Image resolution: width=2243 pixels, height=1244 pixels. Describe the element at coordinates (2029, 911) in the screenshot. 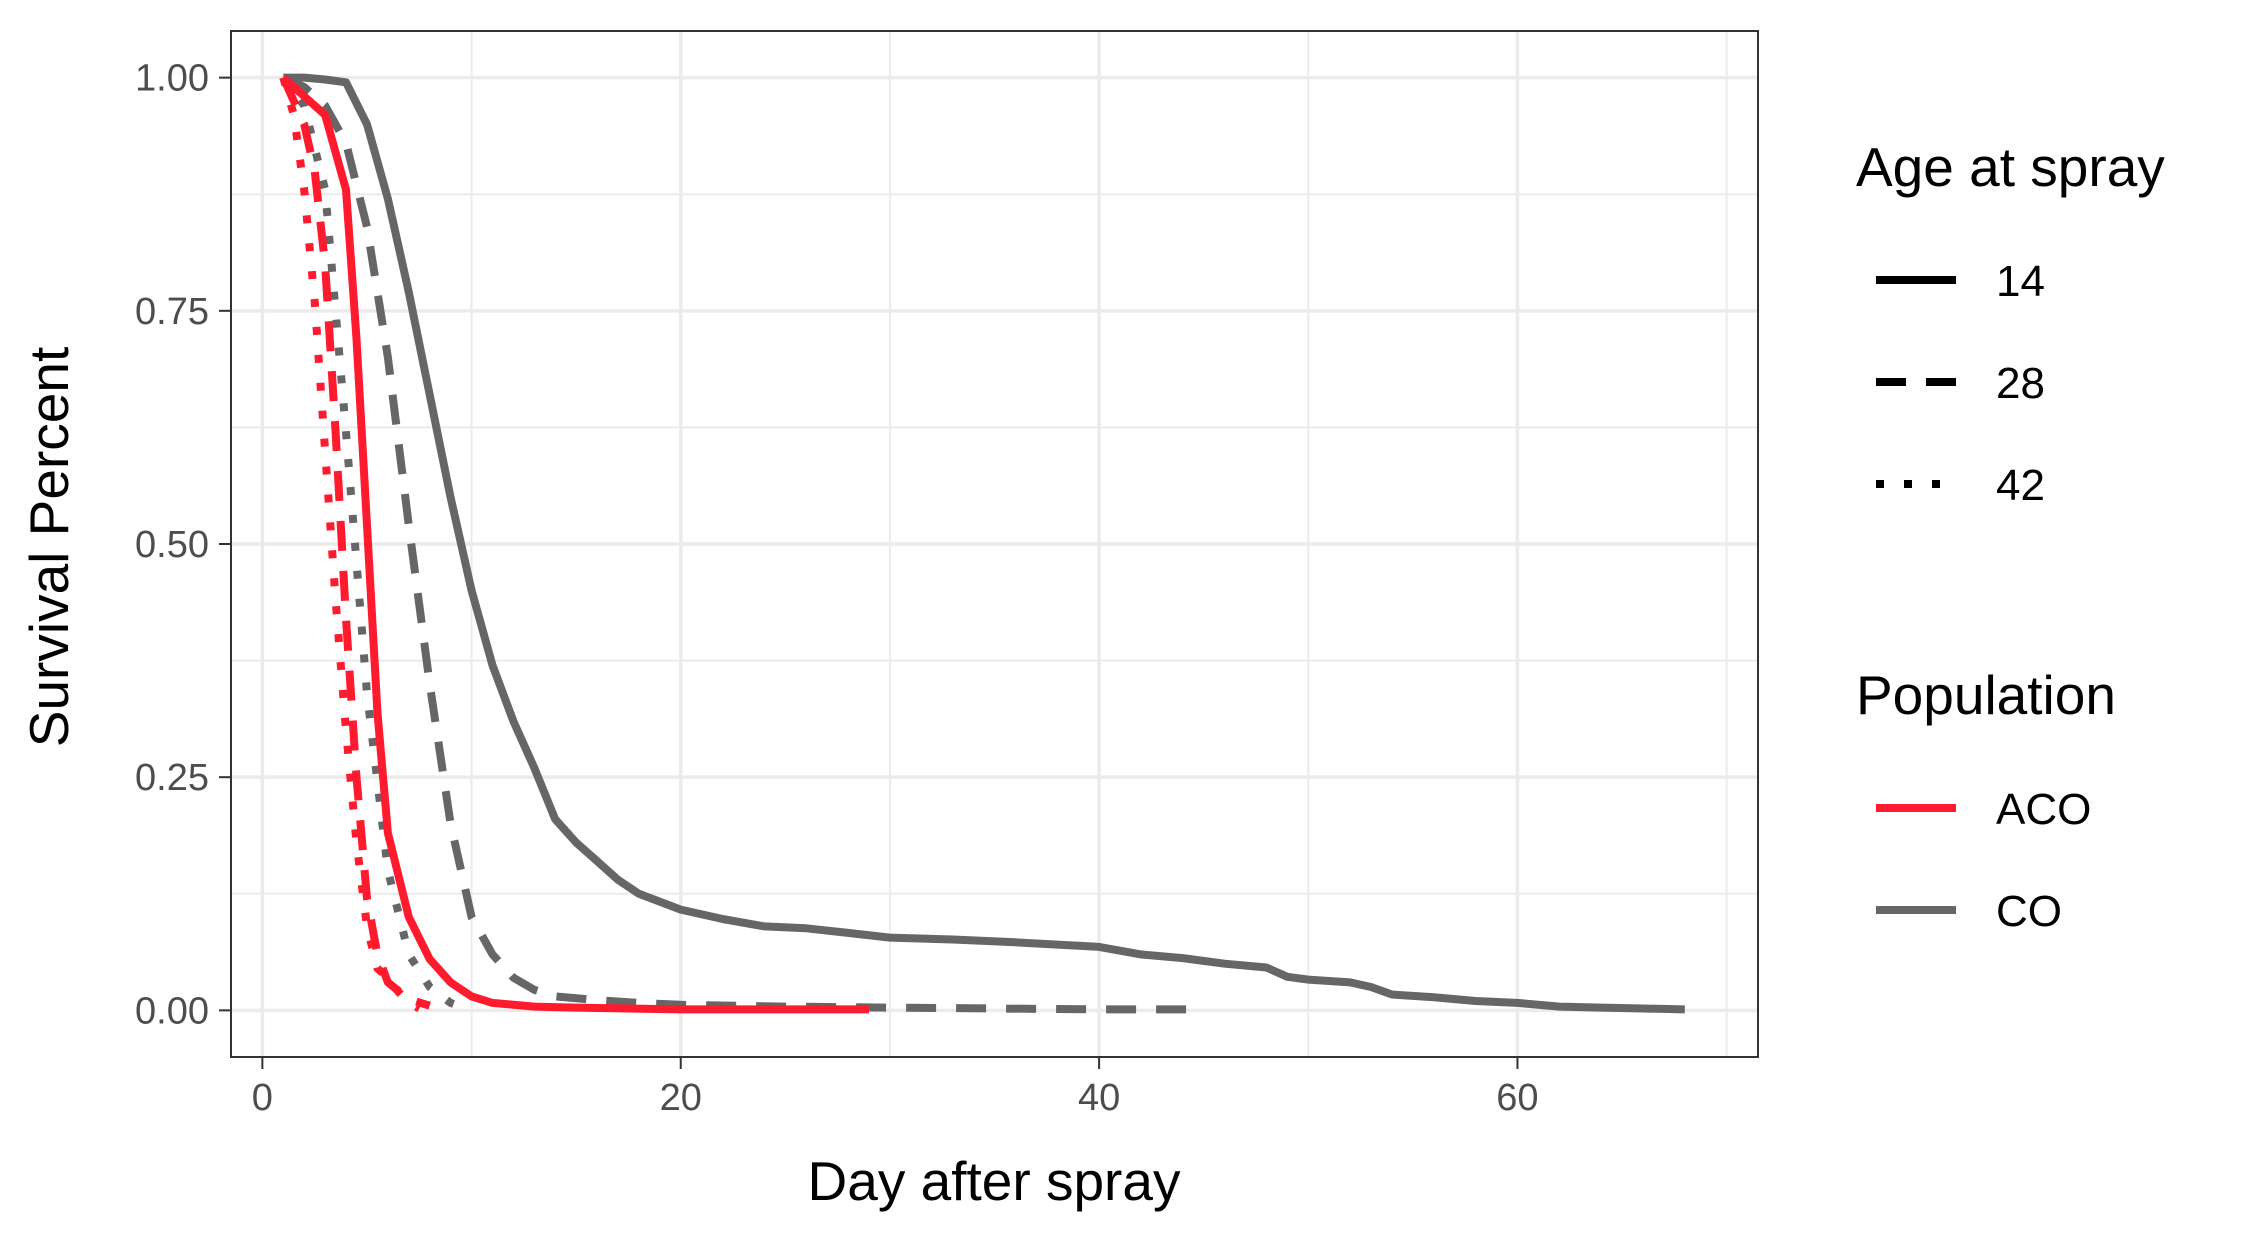

I see `legend-label-population: CO` at that location.